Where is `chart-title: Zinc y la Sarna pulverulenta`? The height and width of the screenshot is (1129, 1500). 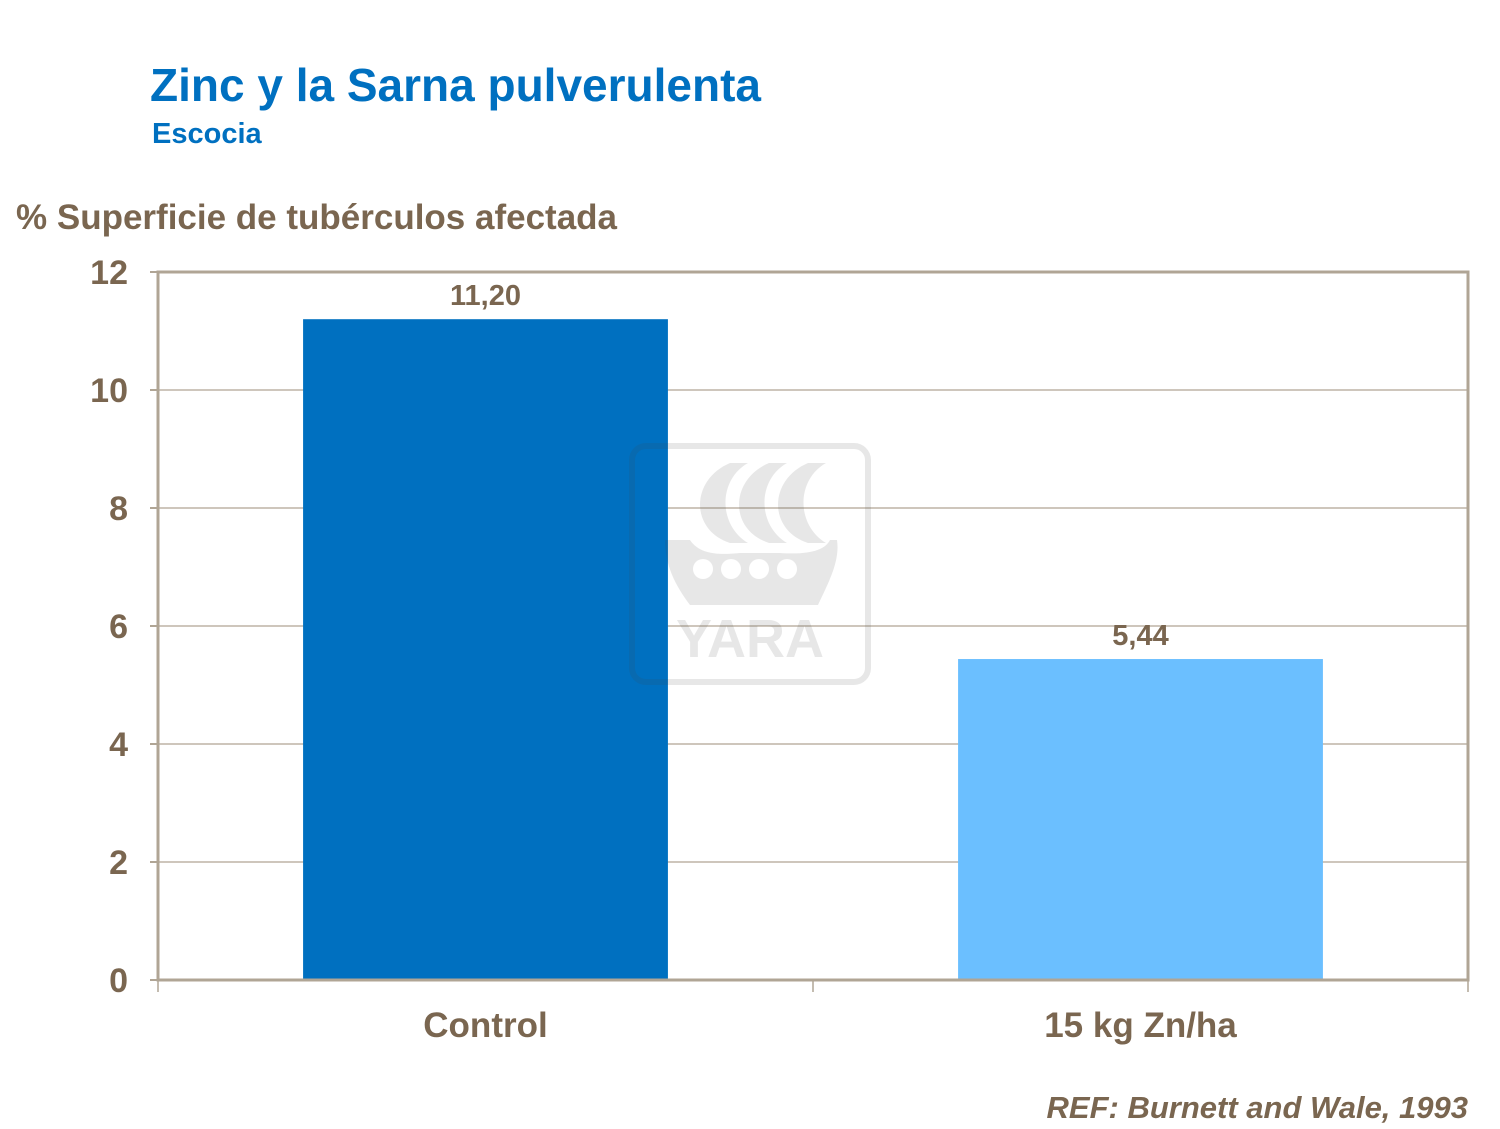 chart-title: Zinc y la Sarna pulverulenta is located at coordinates (455, 85).